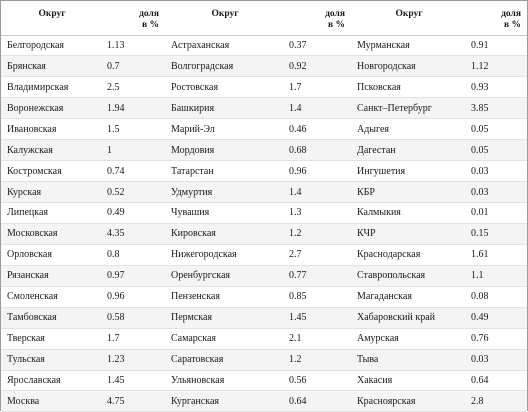 The height and width of the screenshot is (412, 528). Describe the element at coordinates (318, 150) in the screenshot. I see `region-share-cell: 0.68` at that location.